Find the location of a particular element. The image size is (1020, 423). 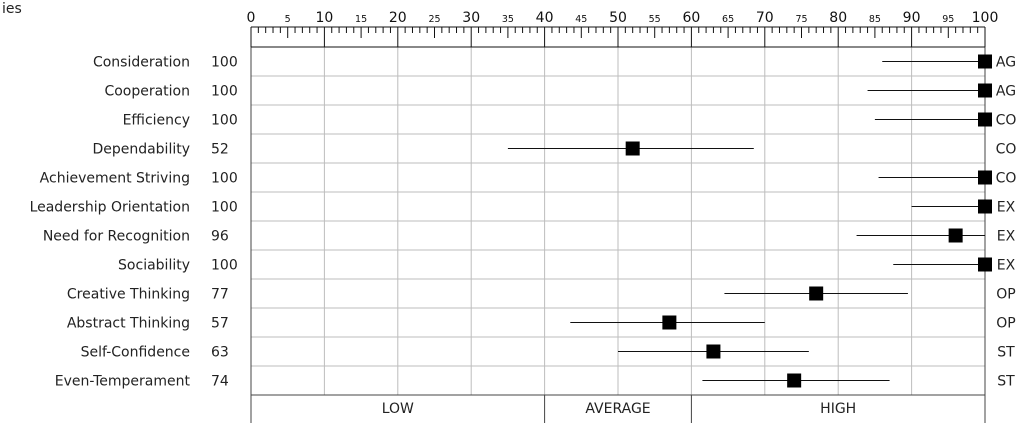

tick-label-major: 10 is located at coordinates (324, 18).